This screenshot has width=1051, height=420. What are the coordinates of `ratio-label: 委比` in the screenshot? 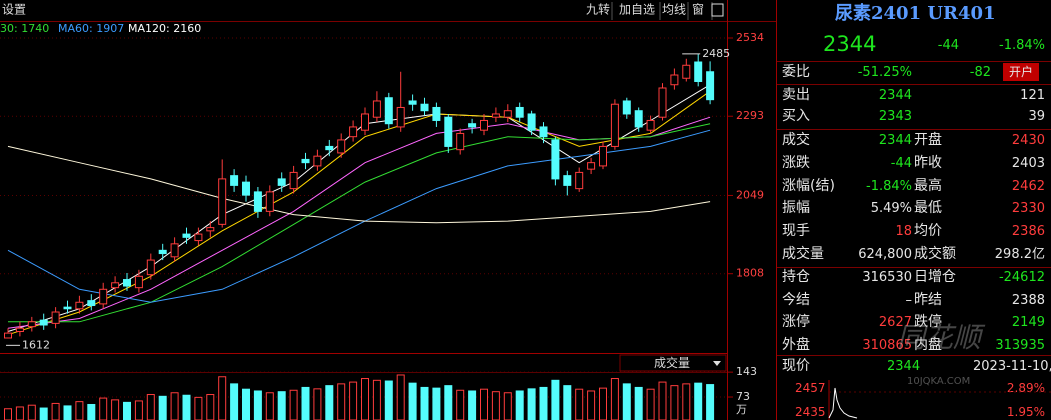 It's located at (796, 72).